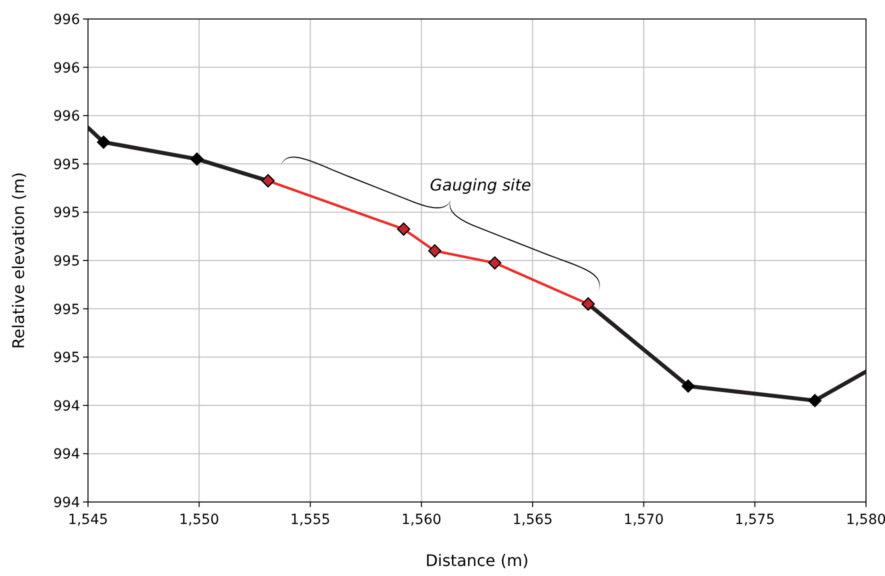 This screenshot has height=576, width=885. What do you see at coordinates (754, 520) in the screenshot?
I see `x-tick-label: 1,575` at bounding box center [754, 520].